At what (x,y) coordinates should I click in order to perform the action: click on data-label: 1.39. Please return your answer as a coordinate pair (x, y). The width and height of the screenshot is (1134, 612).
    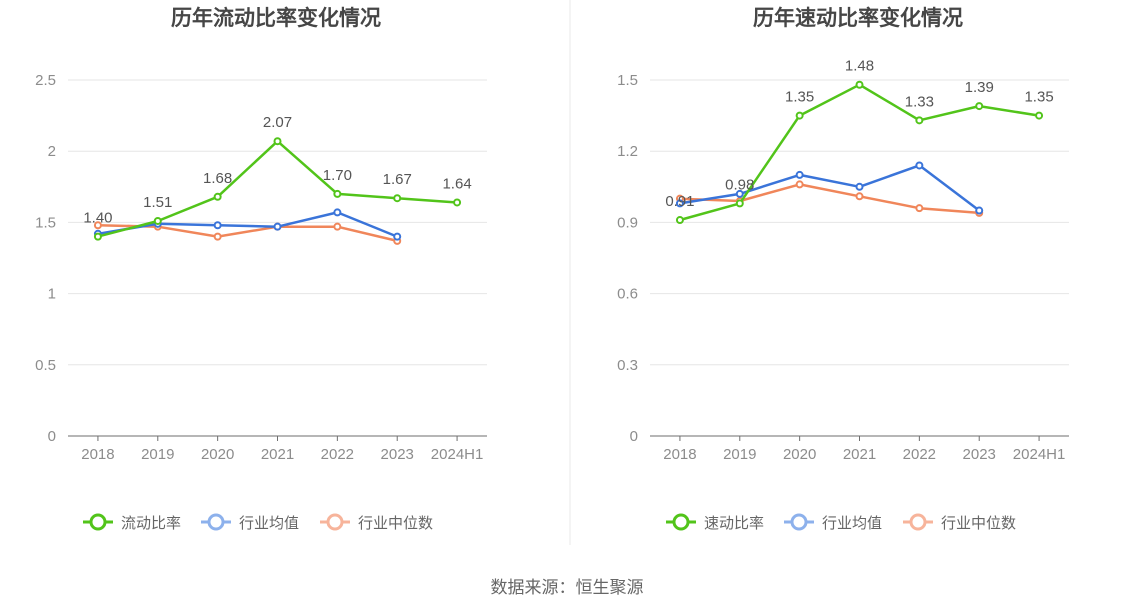
    Looking at the image, I should click on (979, 87).